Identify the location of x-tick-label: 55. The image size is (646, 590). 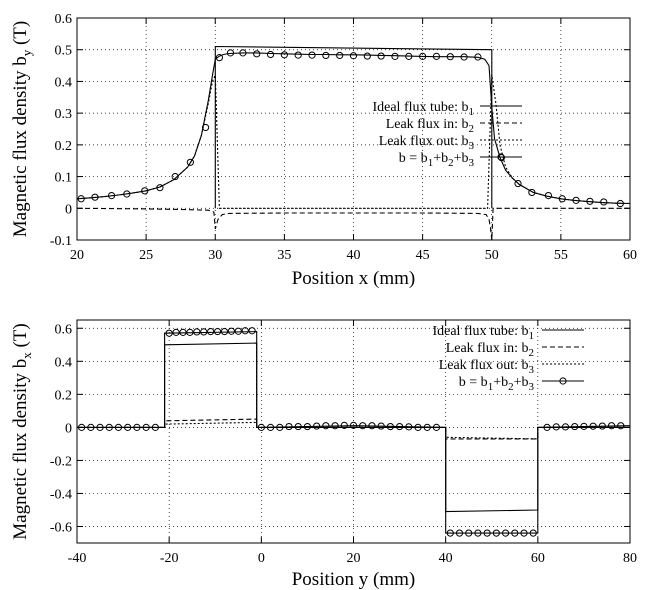
(561, 255).